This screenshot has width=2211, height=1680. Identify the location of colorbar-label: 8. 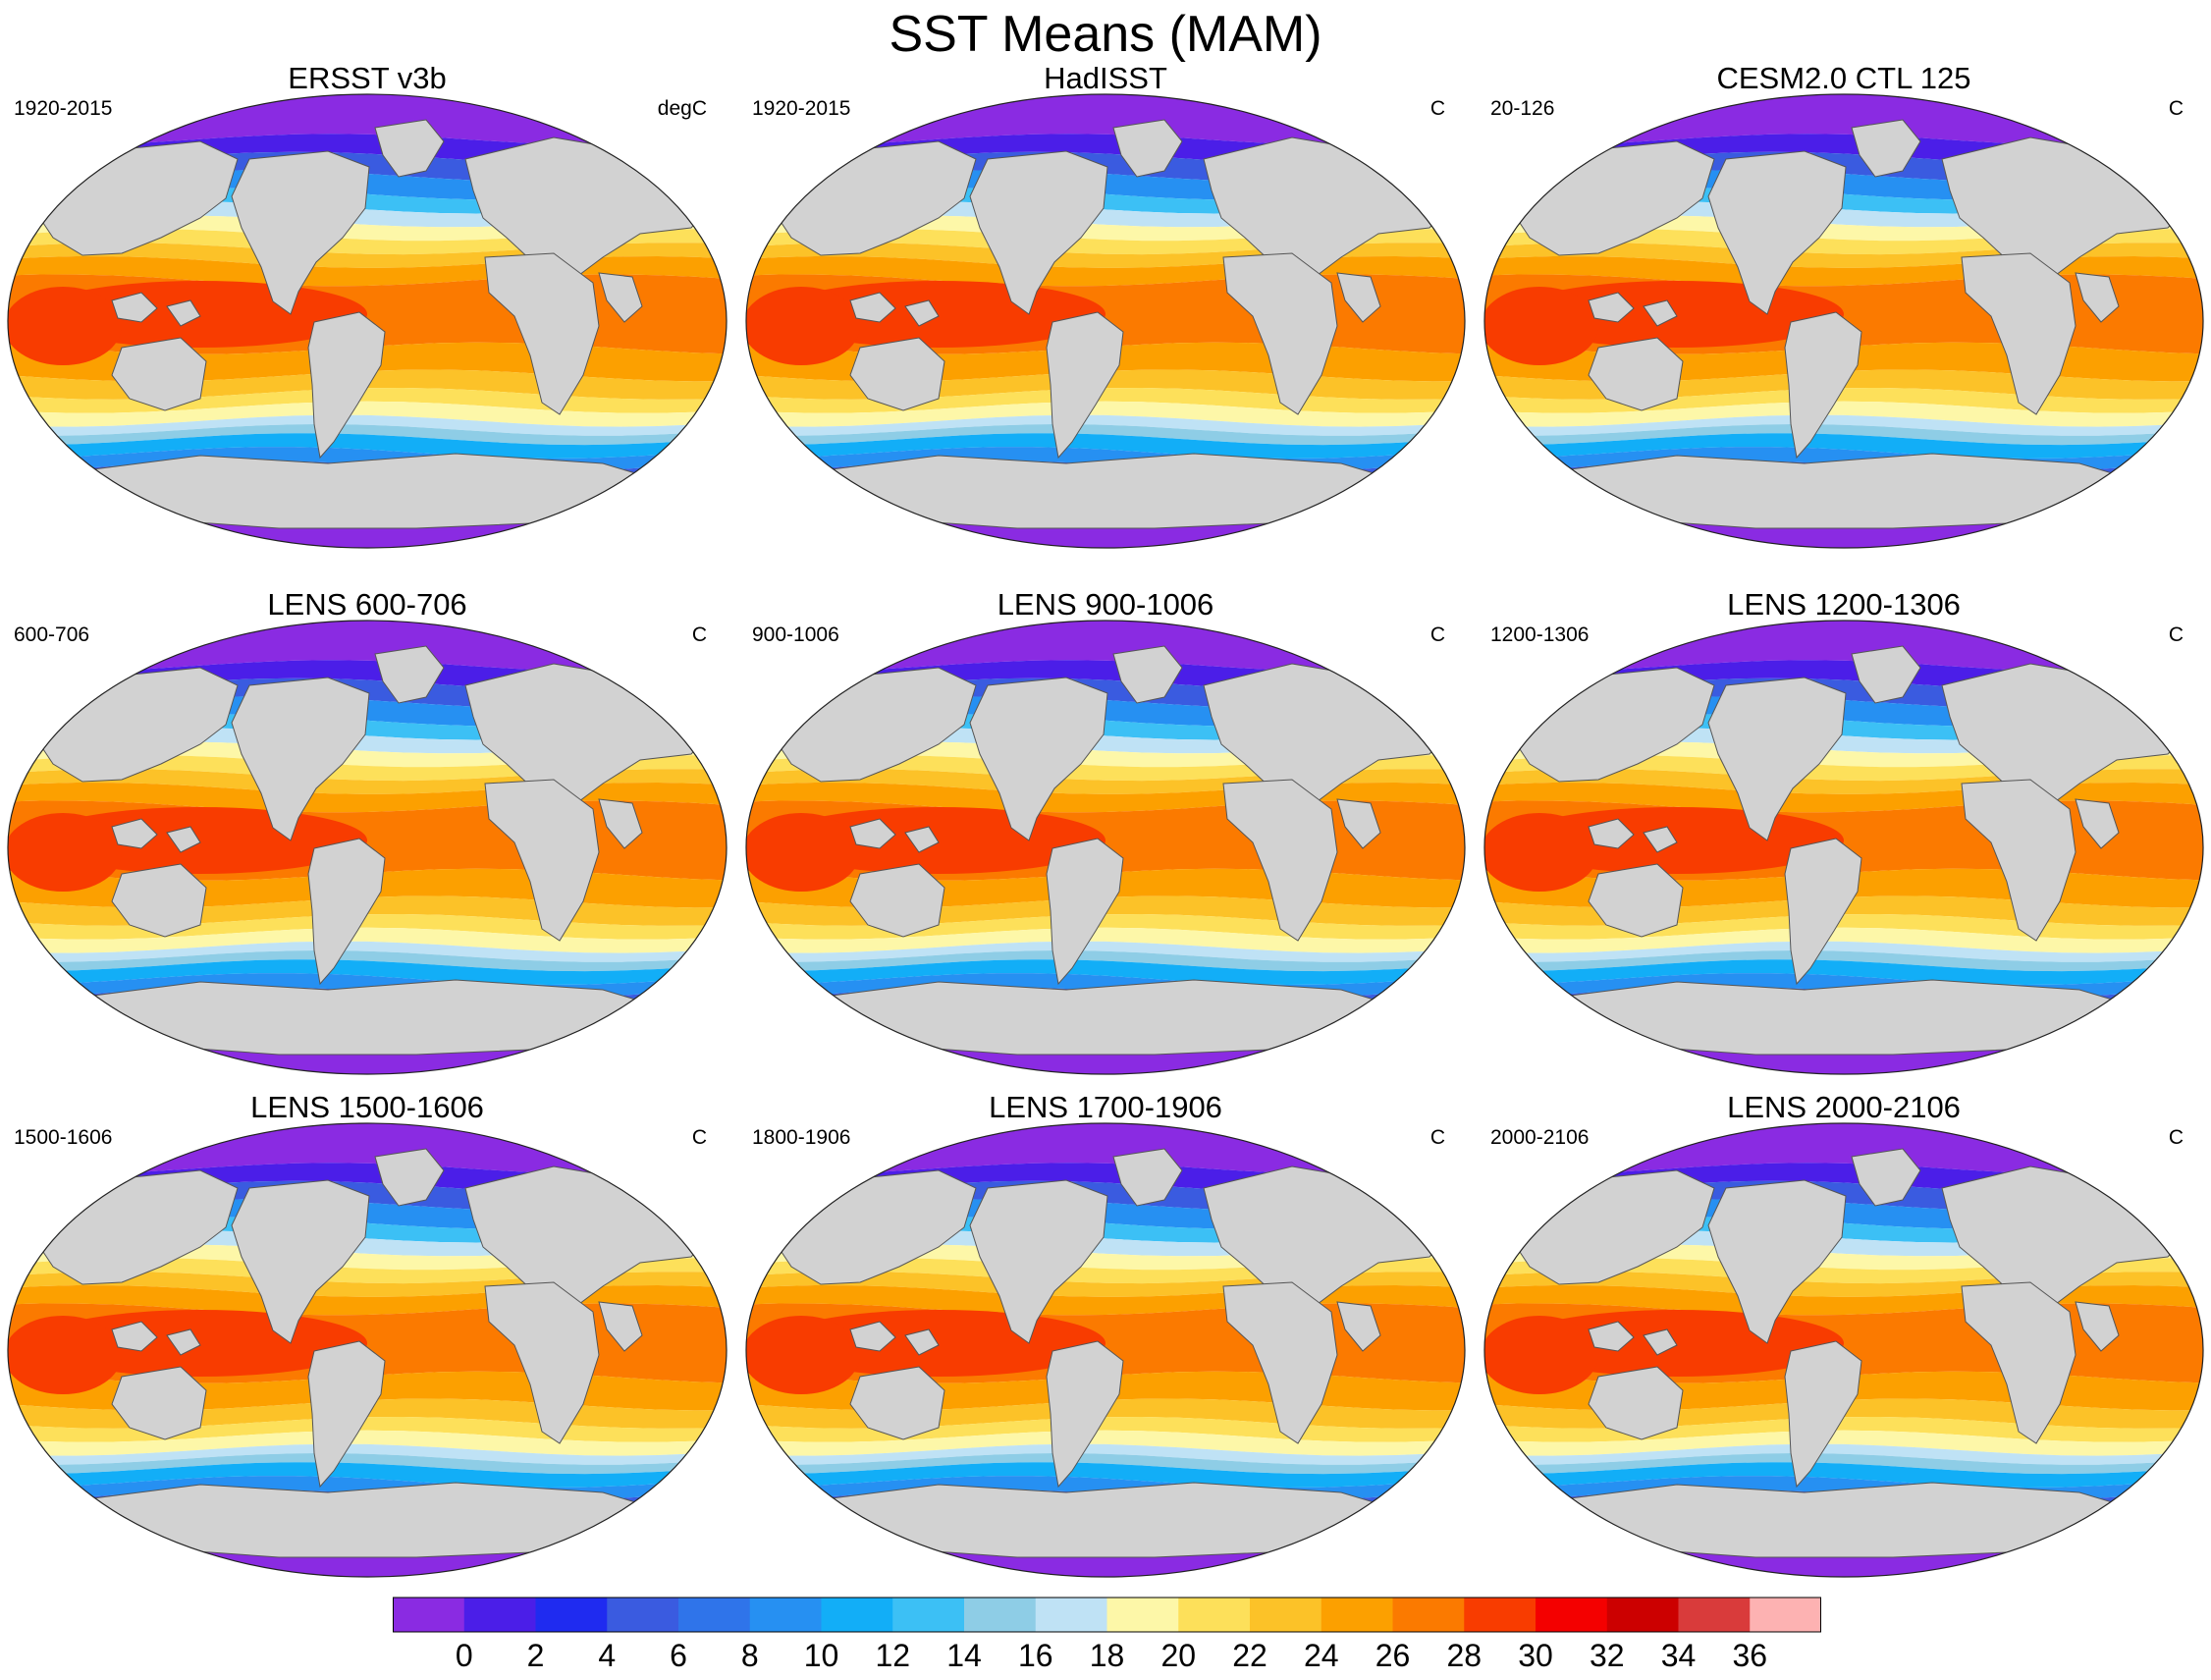
(749, 1655).